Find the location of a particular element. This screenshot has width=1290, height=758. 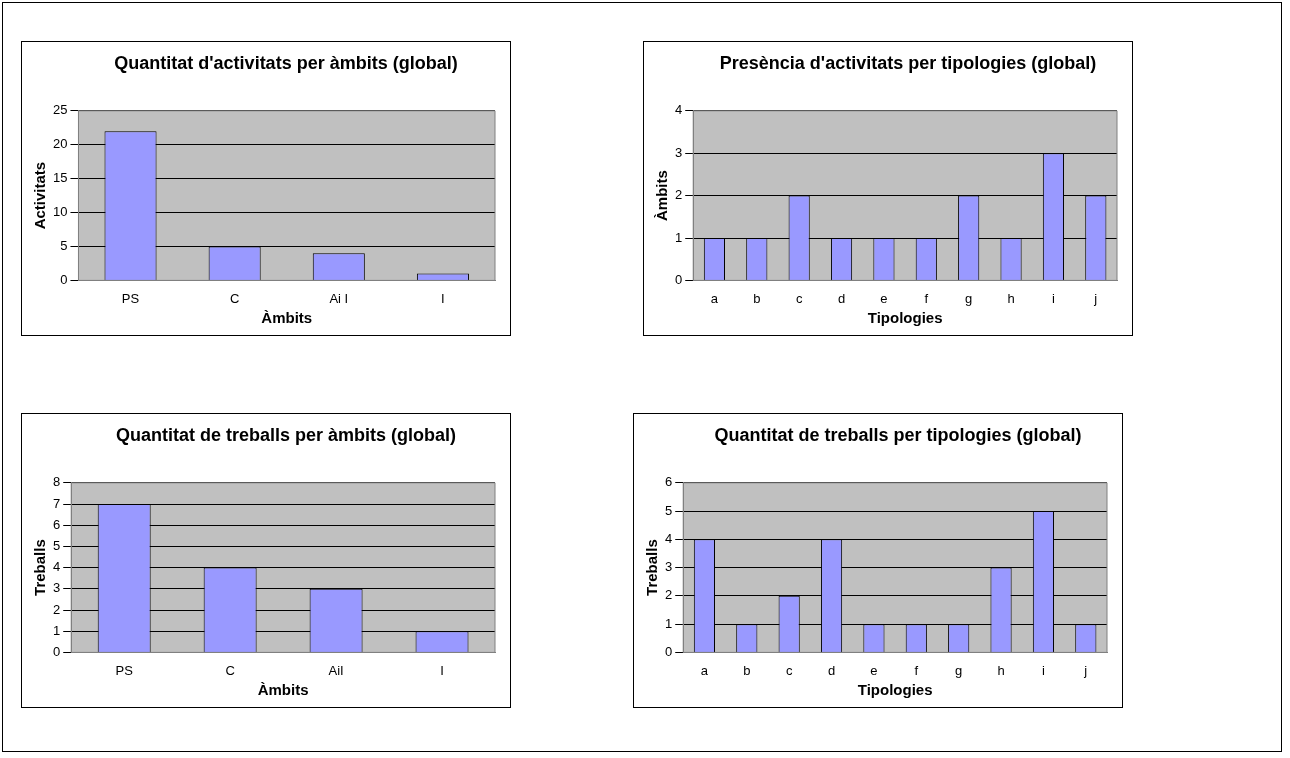

y-tick-label: 7 is located at coordinates (57, 503).